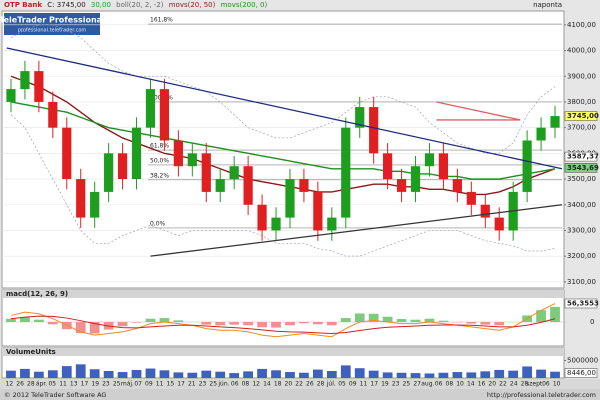  What do you see at coordinates (492, 384) in the screenshot?
I see `x-tick-label: 20` at bounding box center [492, 384].